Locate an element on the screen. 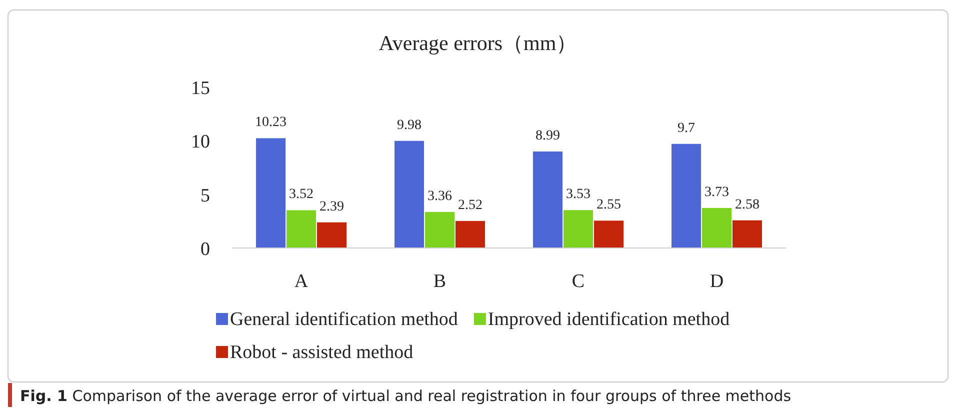  y-tick-label: 5 is located at coordinates (205, 195).